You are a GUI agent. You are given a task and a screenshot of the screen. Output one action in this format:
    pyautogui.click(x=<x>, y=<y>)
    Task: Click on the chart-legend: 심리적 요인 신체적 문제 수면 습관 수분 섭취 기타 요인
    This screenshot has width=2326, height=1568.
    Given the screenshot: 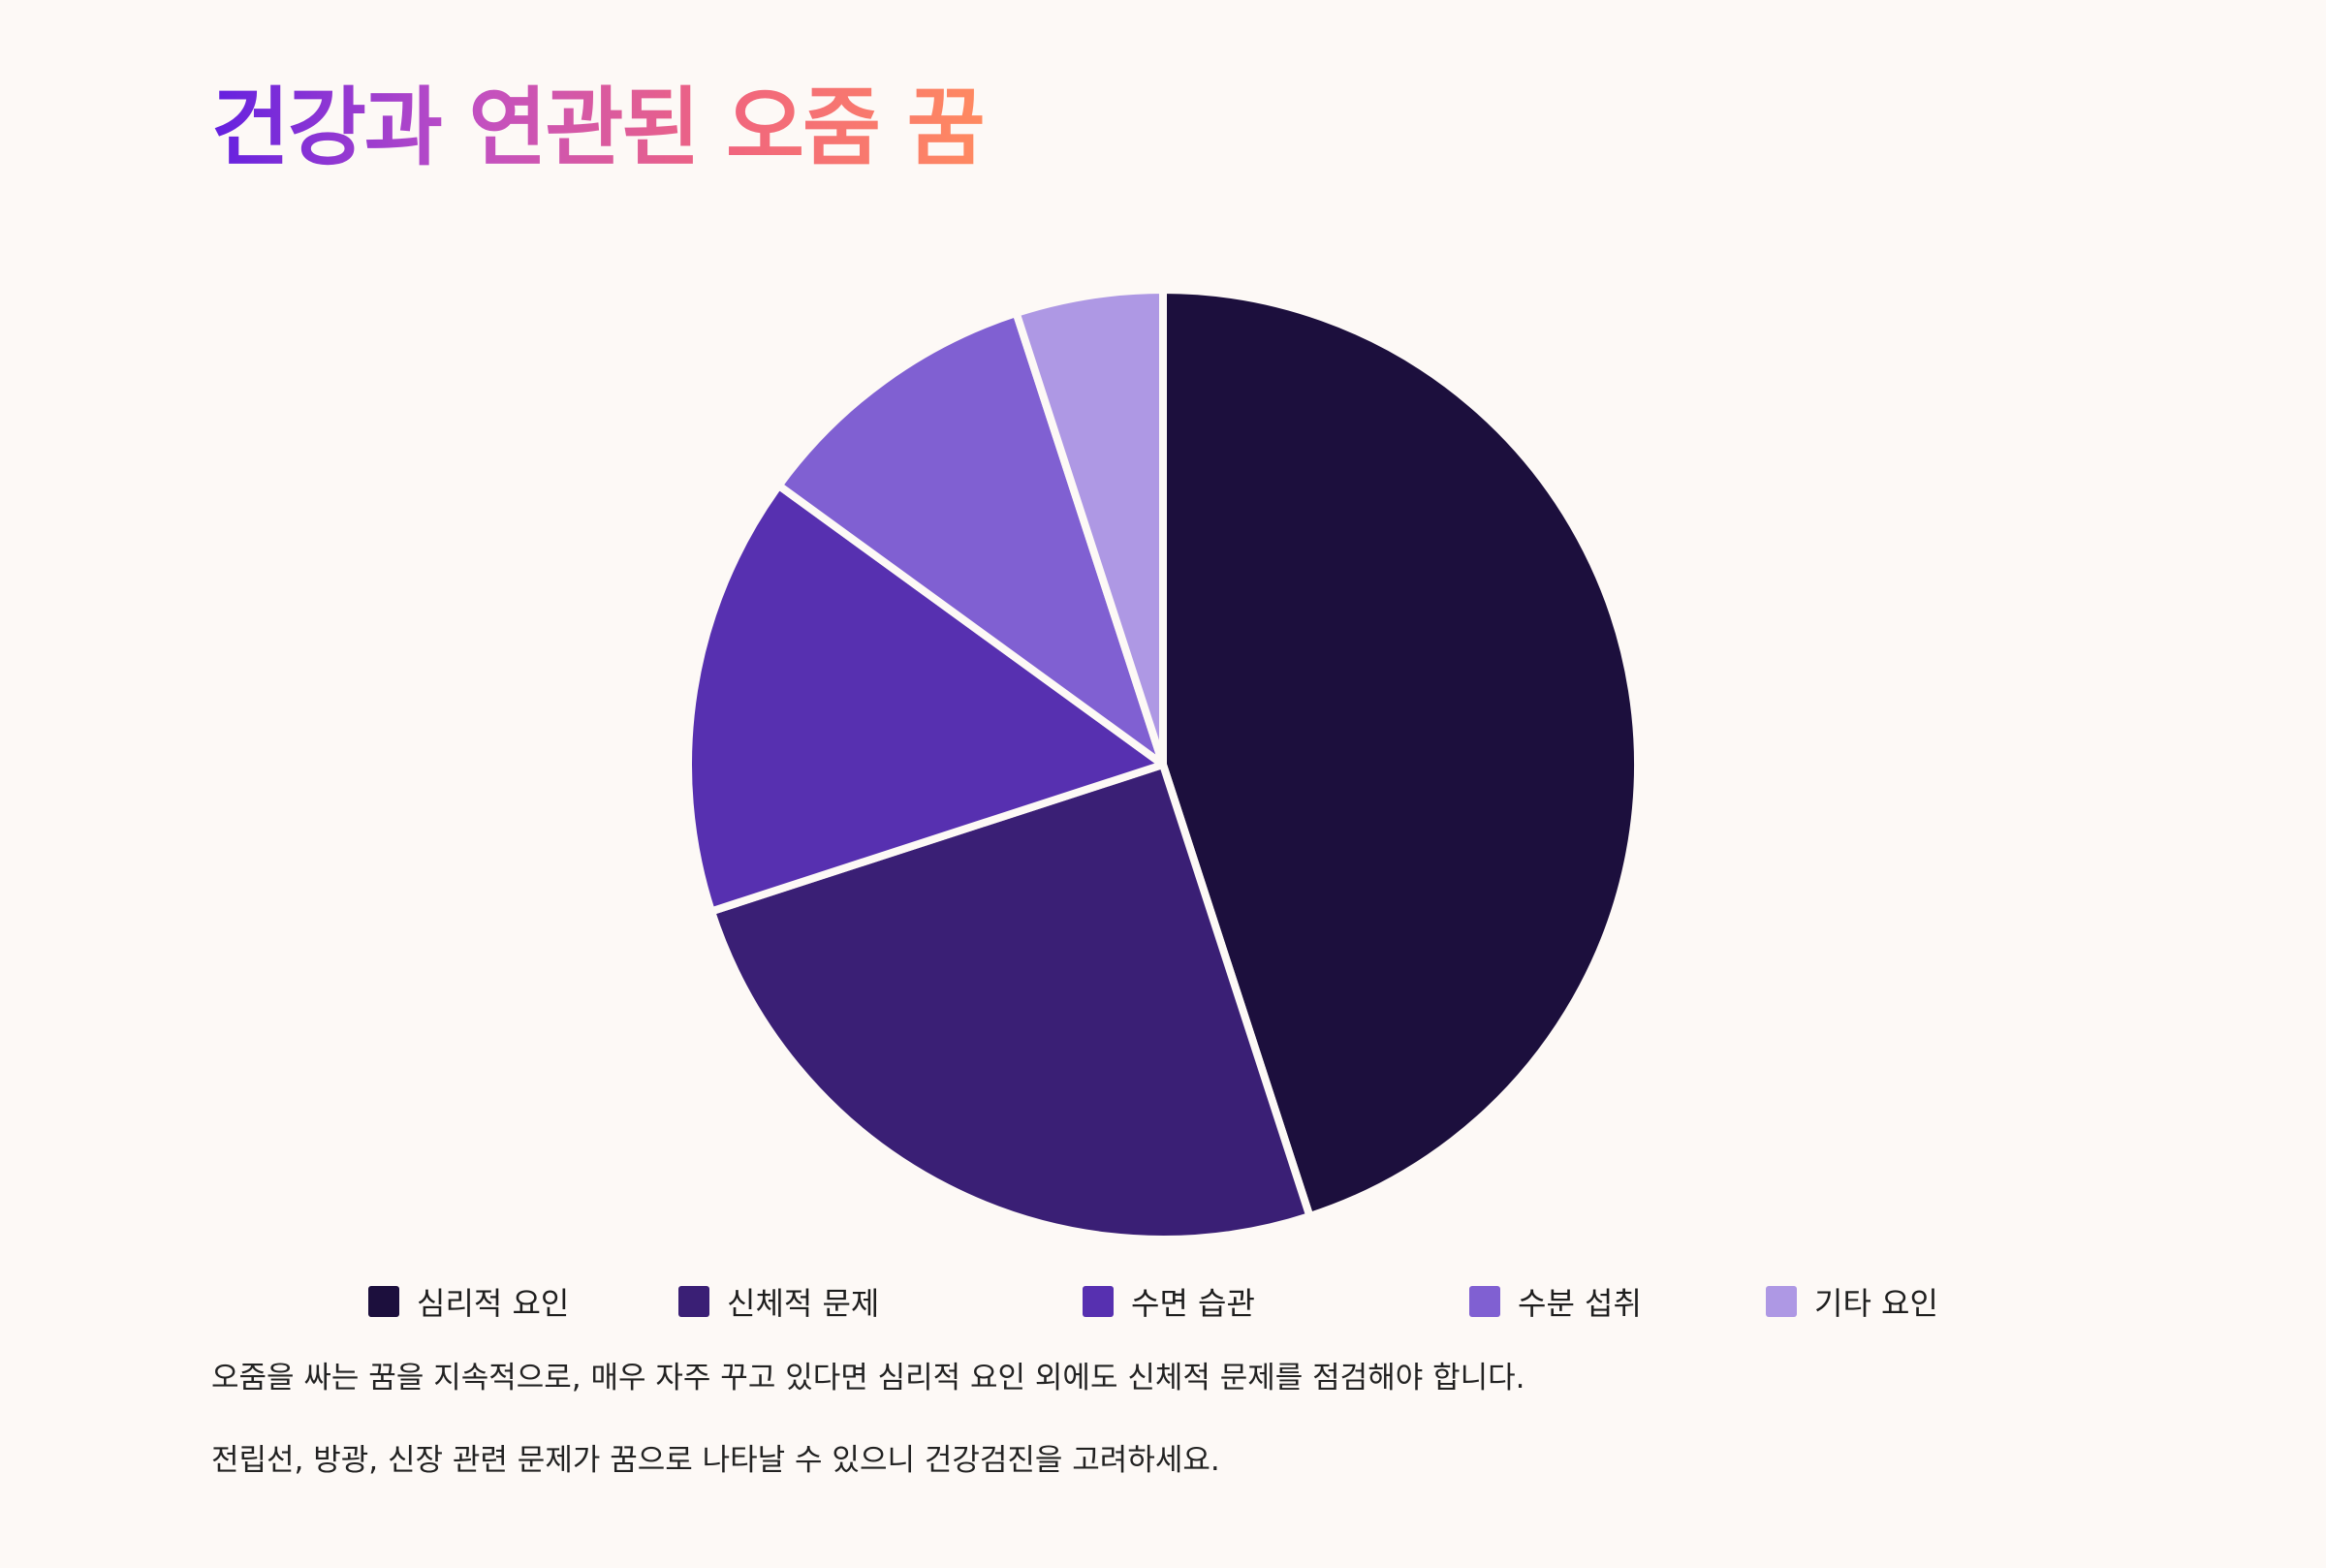 What is the action you would take?
    pyautogui.click(x=1163, y=1302)
    